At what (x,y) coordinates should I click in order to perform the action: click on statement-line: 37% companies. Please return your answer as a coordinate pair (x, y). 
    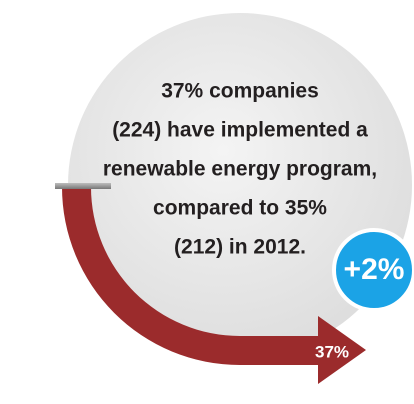
    Looking at the image, I should click on (240, 91).